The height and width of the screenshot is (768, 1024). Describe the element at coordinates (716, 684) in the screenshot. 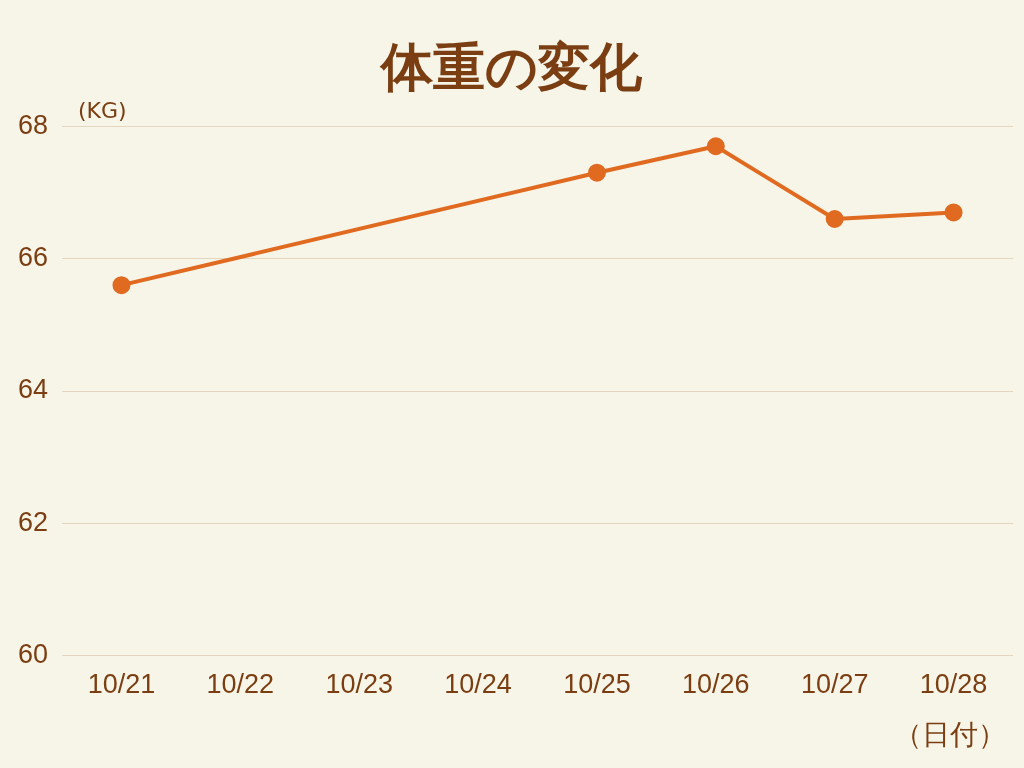

I see `x-tick-label: 10/26` at that location.